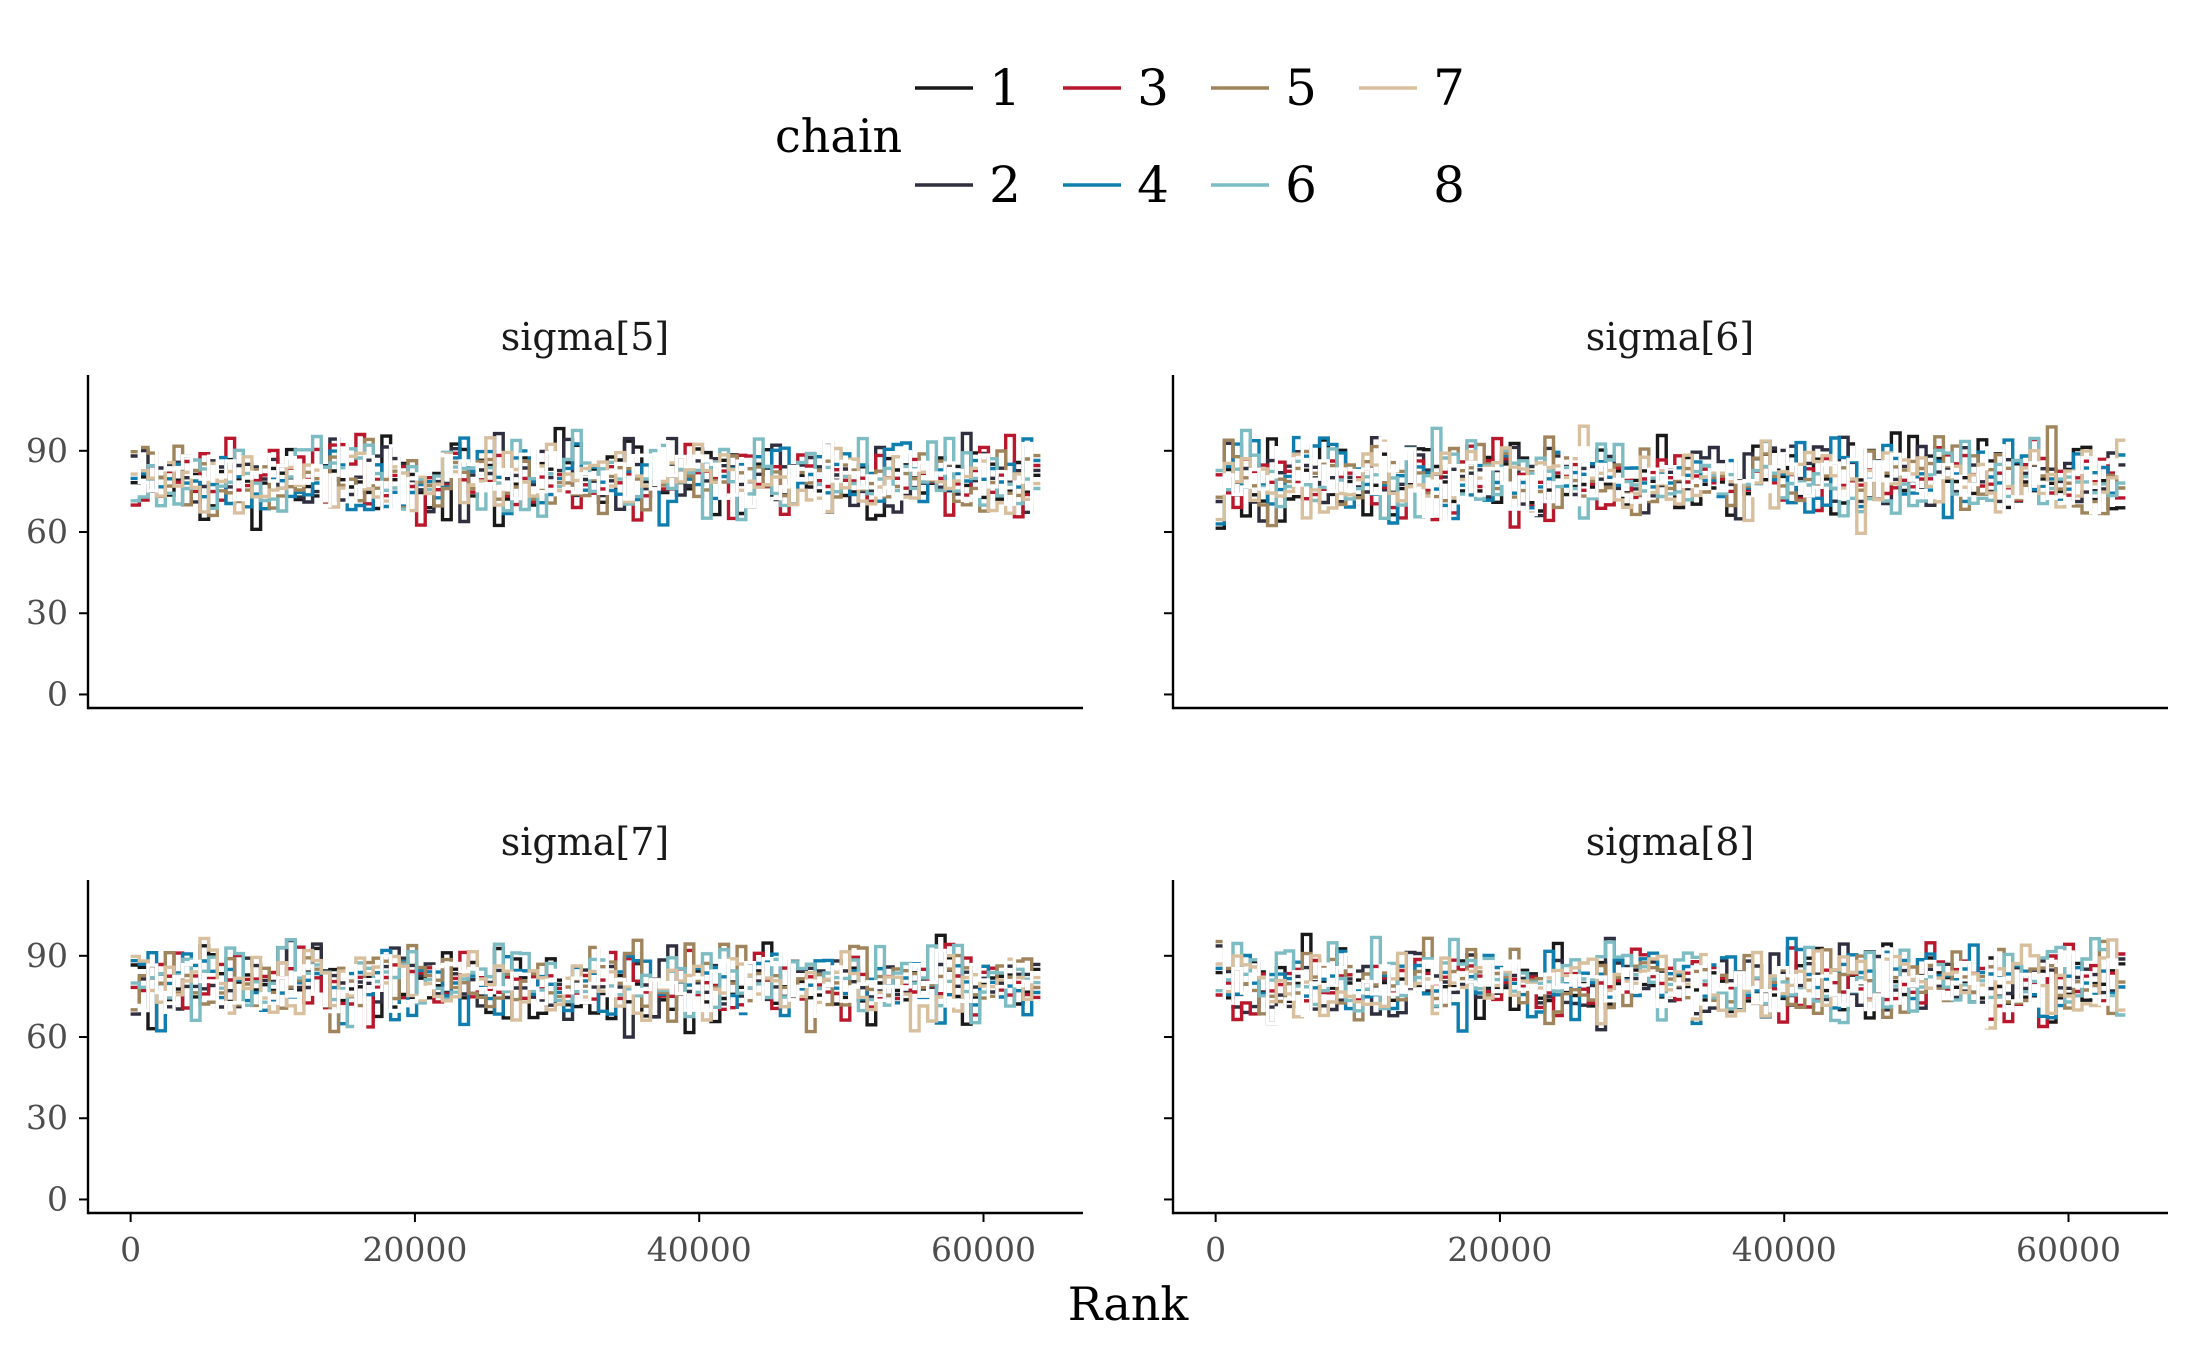 Image resolution: width=2187 pixels, height=1350 pixels. Describe the element at coordinates (968, 88) in the screenshot. I see `legend-entry-1: 1` at that location.